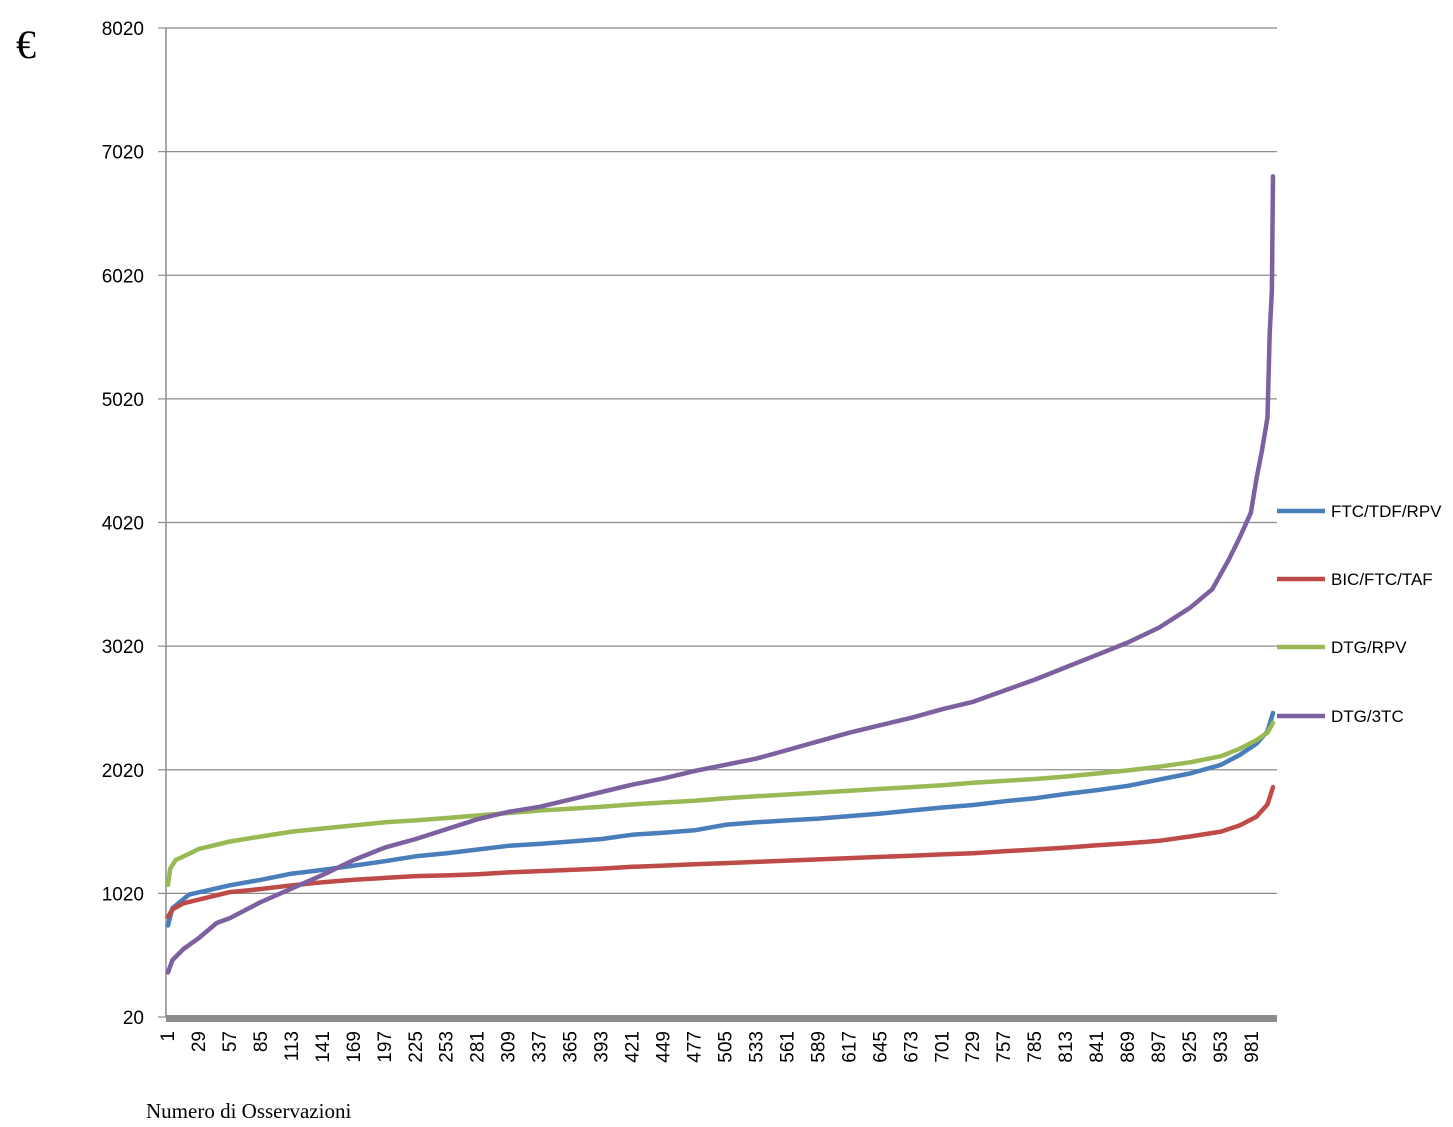 The width and height of the screenshot is (1453, 1127). I want to click on x-tick-label: 813, so click(1066, 1047).